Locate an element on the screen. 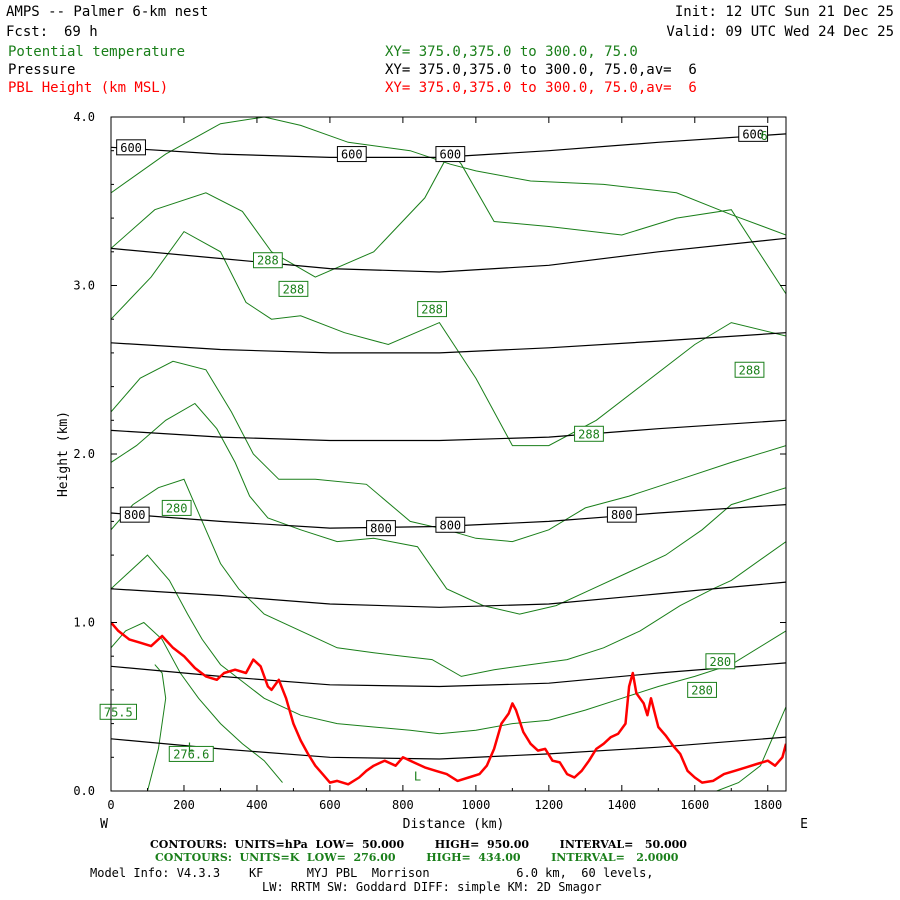  theta-label-4: 288 is located at coordinates (589, 434).